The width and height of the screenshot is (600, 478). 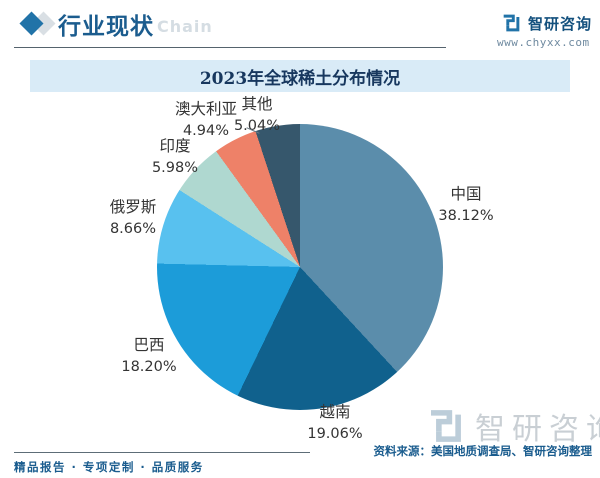 What do you see at coordinates (133, 218) in the screenshot?
I see `pie-label-russia: 俄罗斯 8.66%` at bounding box center [133, 218].